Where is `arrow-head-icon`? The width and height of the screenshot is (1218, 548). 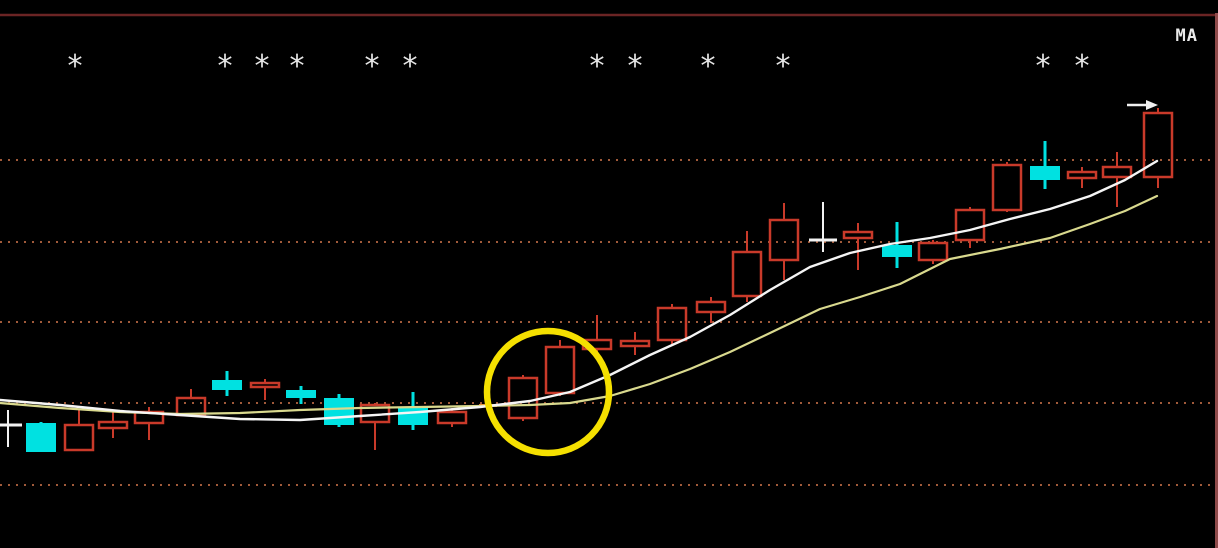 arrow-head-icon is located at coordinates (1152, 105).